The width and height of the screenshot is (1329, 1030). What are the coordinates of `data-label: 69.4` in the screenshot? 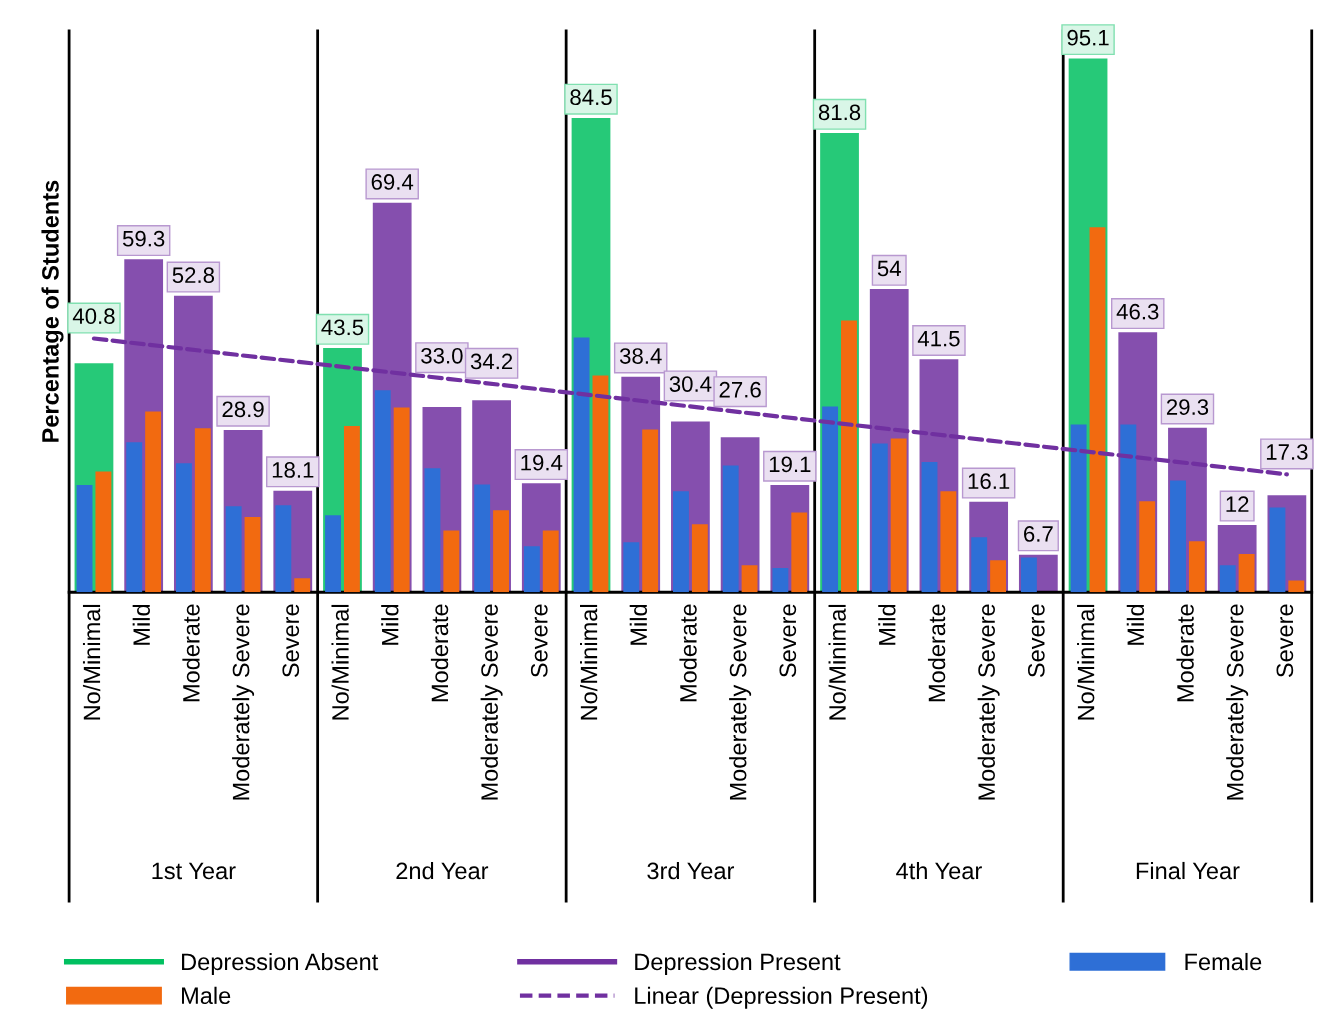 It's located at (392, 182).